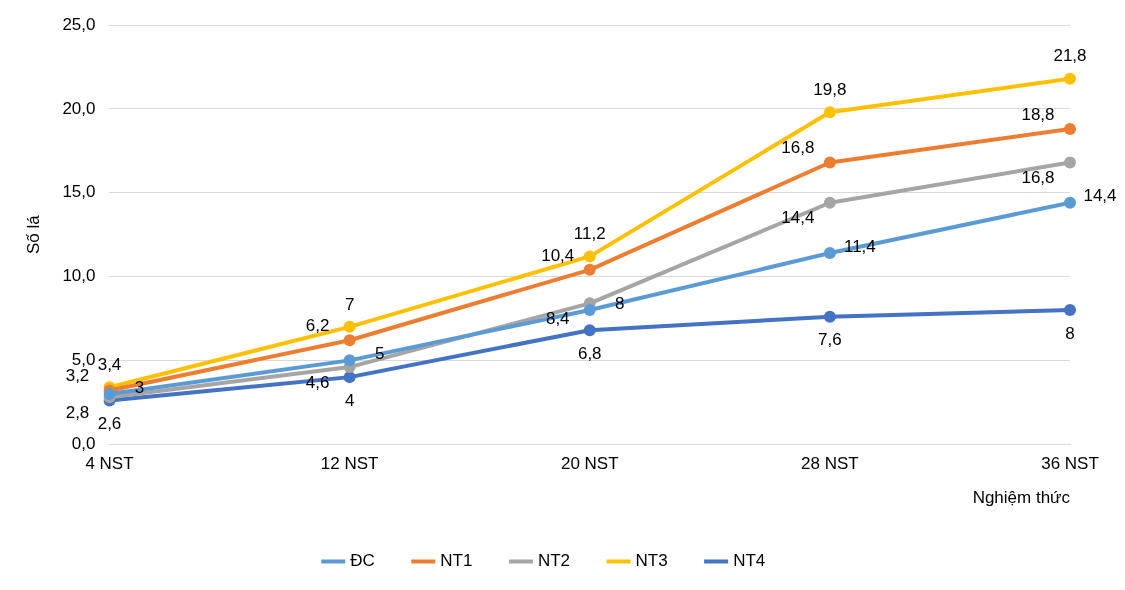  What do you see at coordinates (349, 304) in the screenshot?
I see `data-label: 7` at bounding box center [349, 304].